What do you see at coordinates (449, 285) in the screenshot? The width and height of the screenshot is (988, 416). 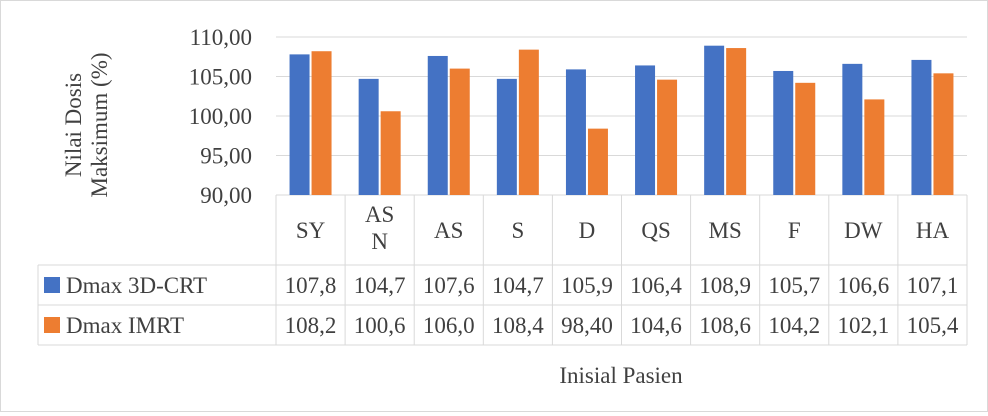 I see `data-label: 107,6` at bounding box center [449, 285].